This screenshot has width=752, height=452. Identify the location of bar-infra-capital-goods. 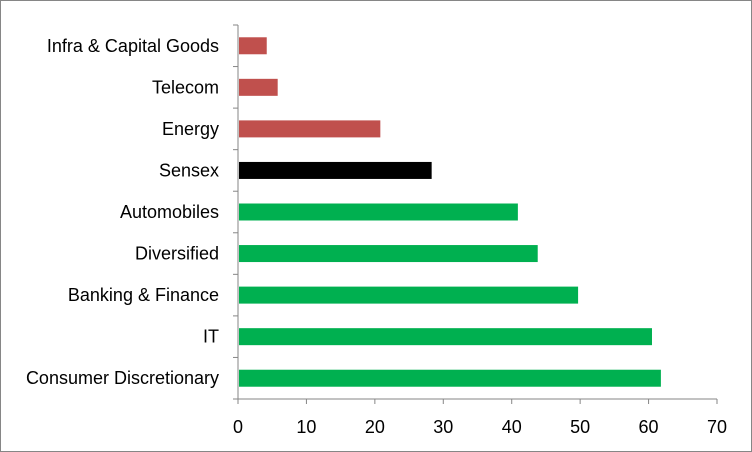
(253, 46).